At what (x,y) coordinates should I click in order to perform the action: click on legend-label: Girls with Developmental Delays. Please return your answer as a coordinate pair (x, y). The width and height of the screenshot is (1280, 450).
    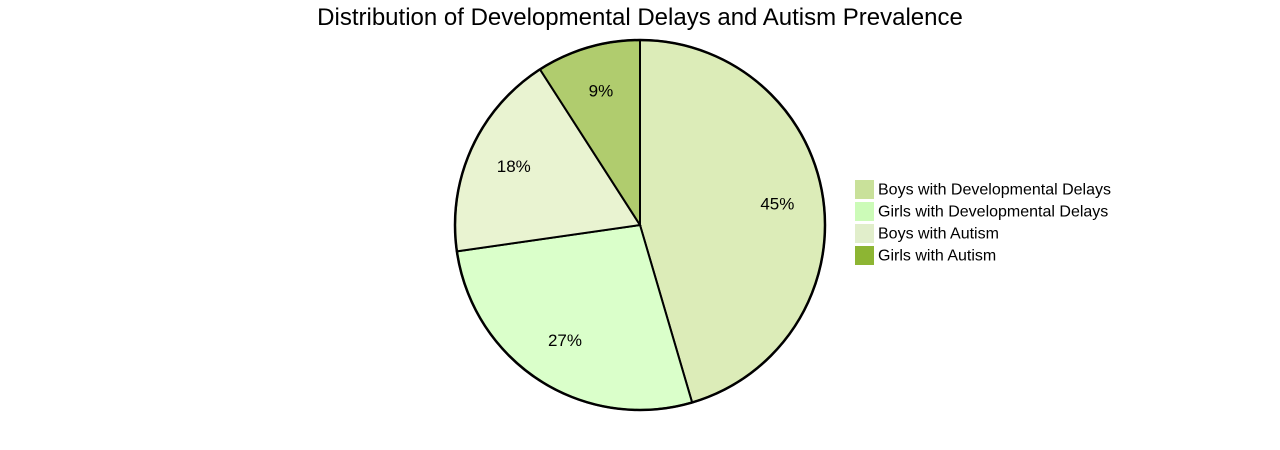
    Looking at the image, I should click on (993, 212).